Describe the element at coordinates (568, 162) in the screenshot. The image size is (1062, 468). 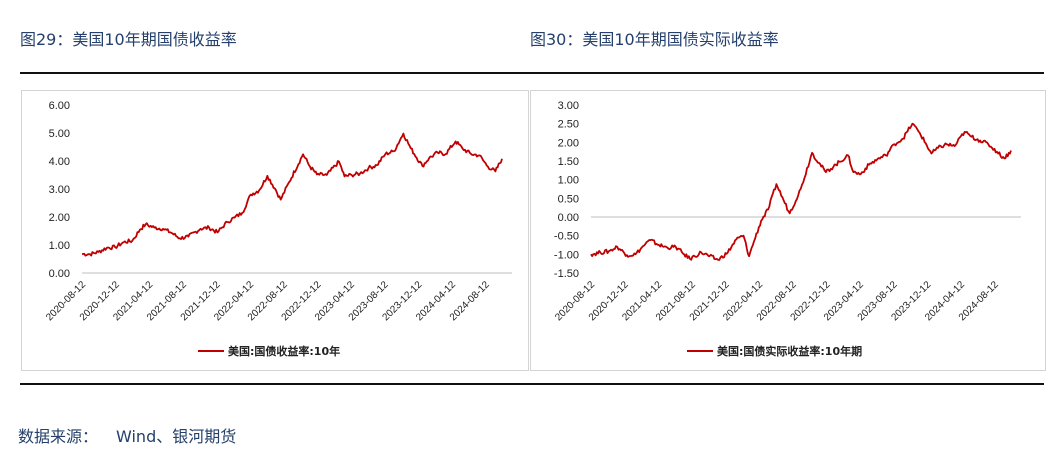
I see `y-tick-label: 1.50` at that location.